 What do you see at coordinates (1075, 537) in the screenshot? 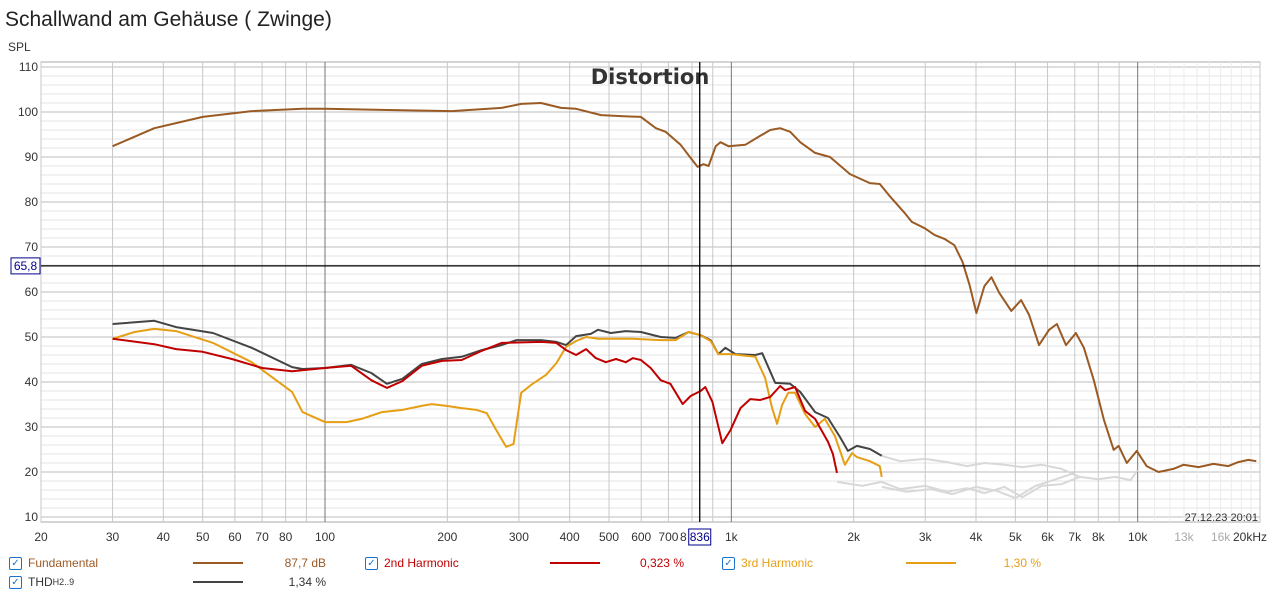
I see `x-tick-label: 7k` at bounding box center [1075, 537].